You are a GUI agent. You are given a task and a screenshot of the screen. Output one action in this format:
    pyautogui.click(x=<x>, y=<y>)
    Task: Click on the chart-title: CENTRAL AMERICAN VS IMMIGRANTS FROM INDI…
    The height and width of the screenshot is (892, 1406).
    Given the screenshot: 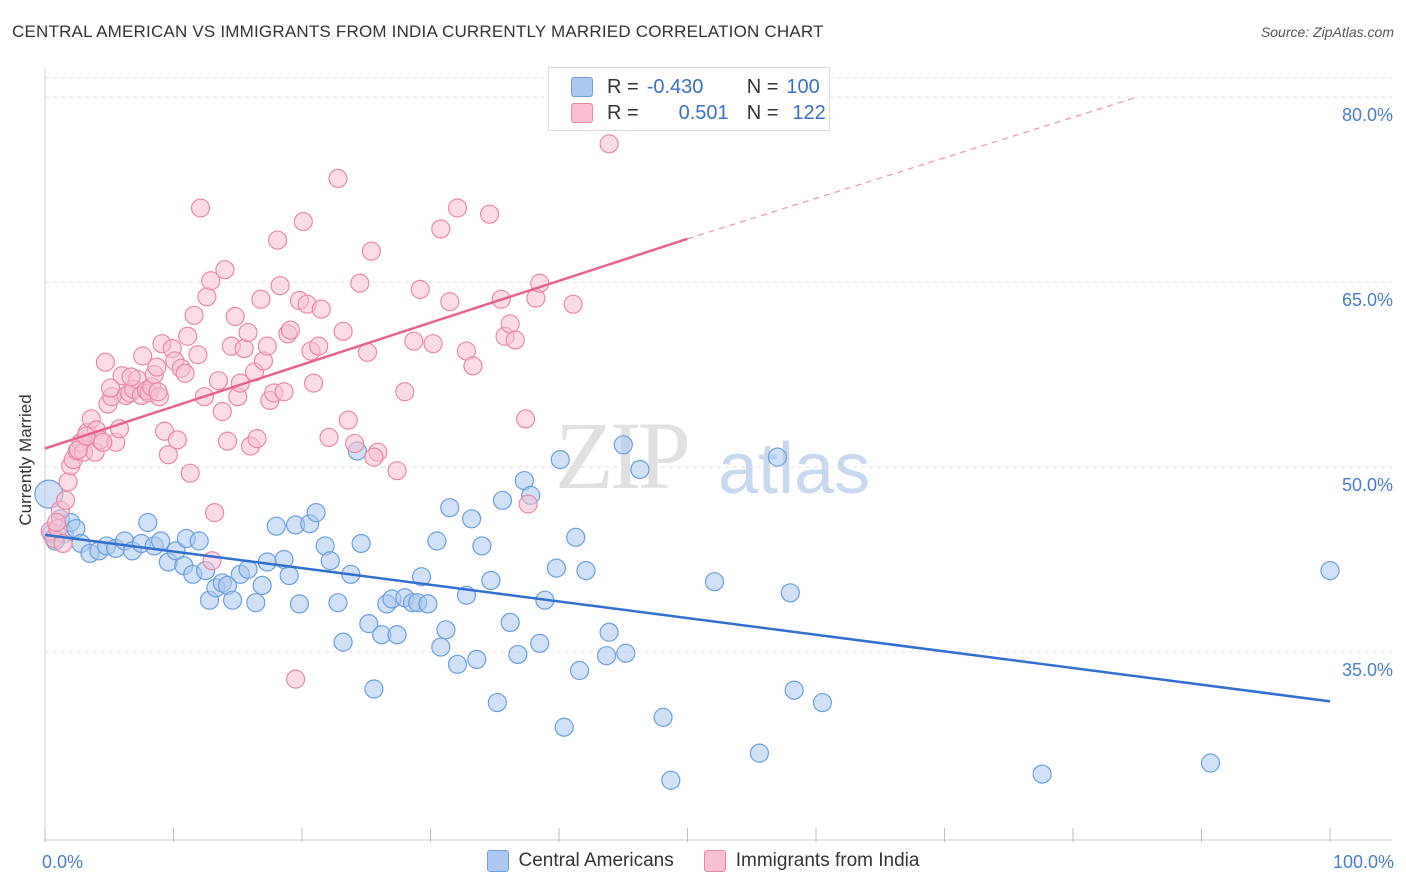 What is the action you would take?
    pyautogui.click(x=418, y=31)
    